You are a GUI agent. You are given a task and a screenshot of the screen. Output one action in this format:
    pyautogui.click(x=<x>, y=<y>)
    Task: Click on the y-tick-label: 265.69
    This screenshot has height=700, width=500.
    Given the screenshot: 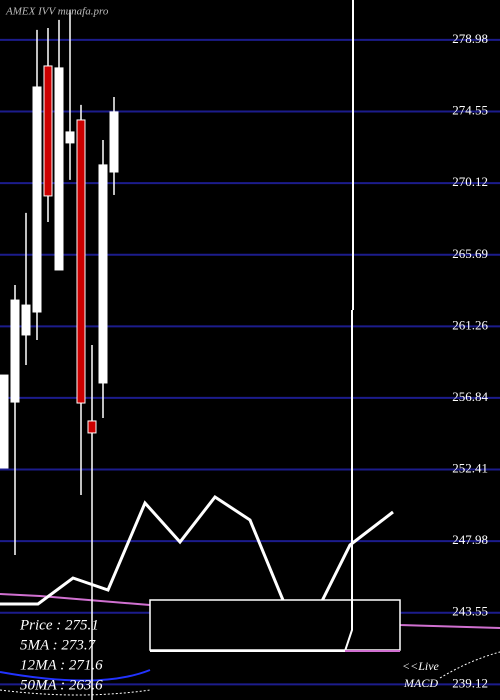 What is the action you would take?
    pyautogui.click(x=470, y=253)
    